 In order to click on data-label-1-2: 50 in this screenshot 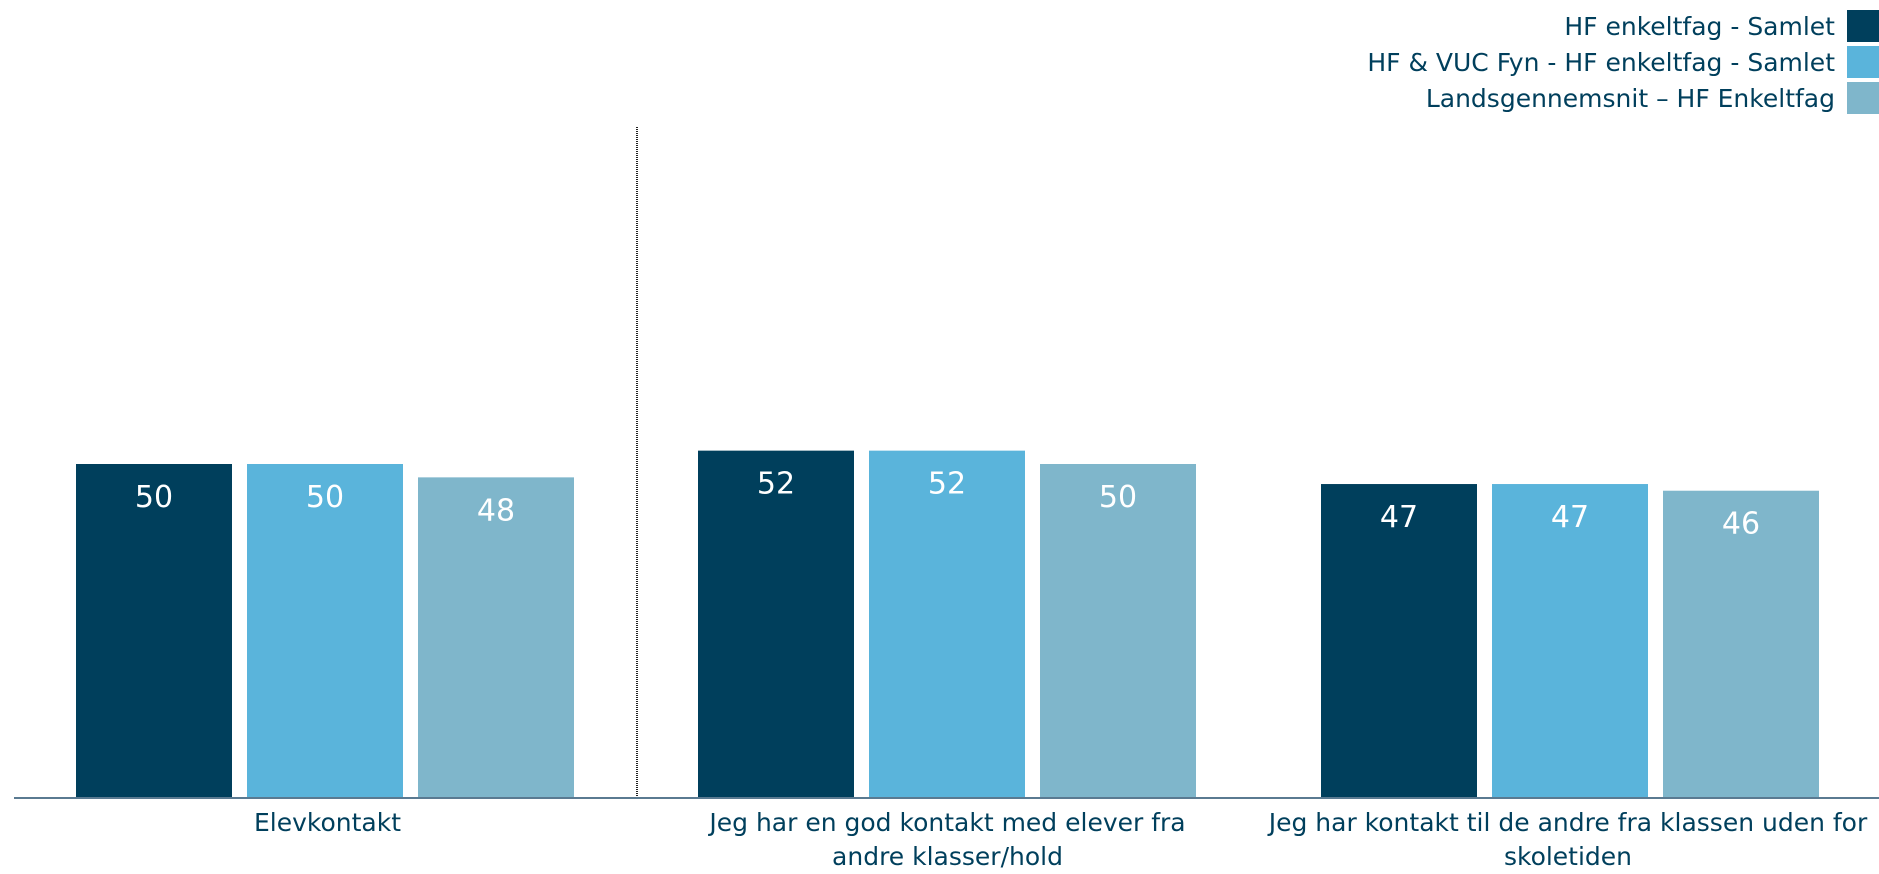, I will do `click(1118, 497)`.